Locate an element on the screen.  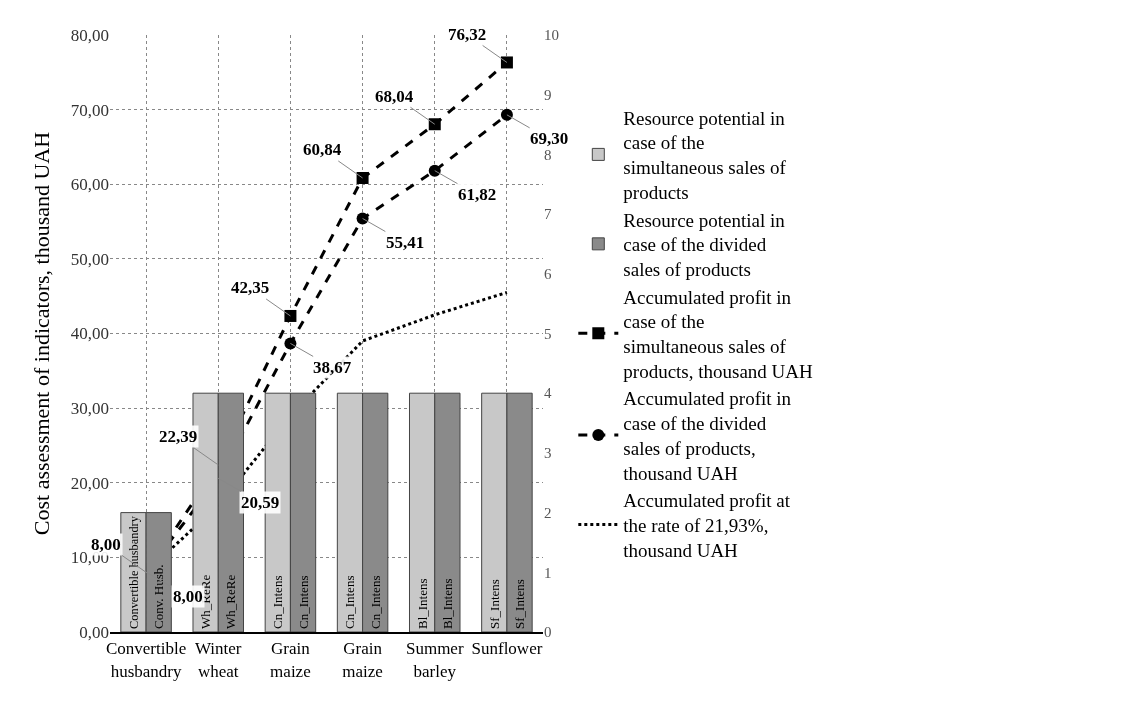
y2-tick-label: 3 is located at coordinates (548, 453).